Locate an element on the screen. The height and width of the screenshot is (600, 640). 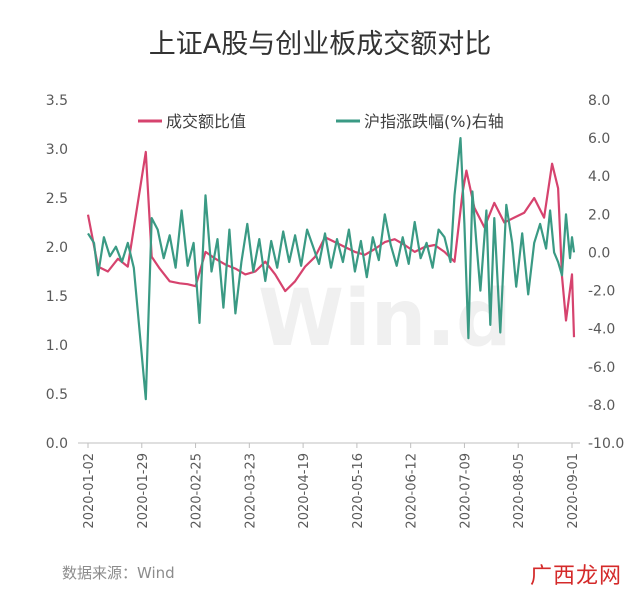
y-right-tick-label: 8.0 is located at coordinates (599, 101).